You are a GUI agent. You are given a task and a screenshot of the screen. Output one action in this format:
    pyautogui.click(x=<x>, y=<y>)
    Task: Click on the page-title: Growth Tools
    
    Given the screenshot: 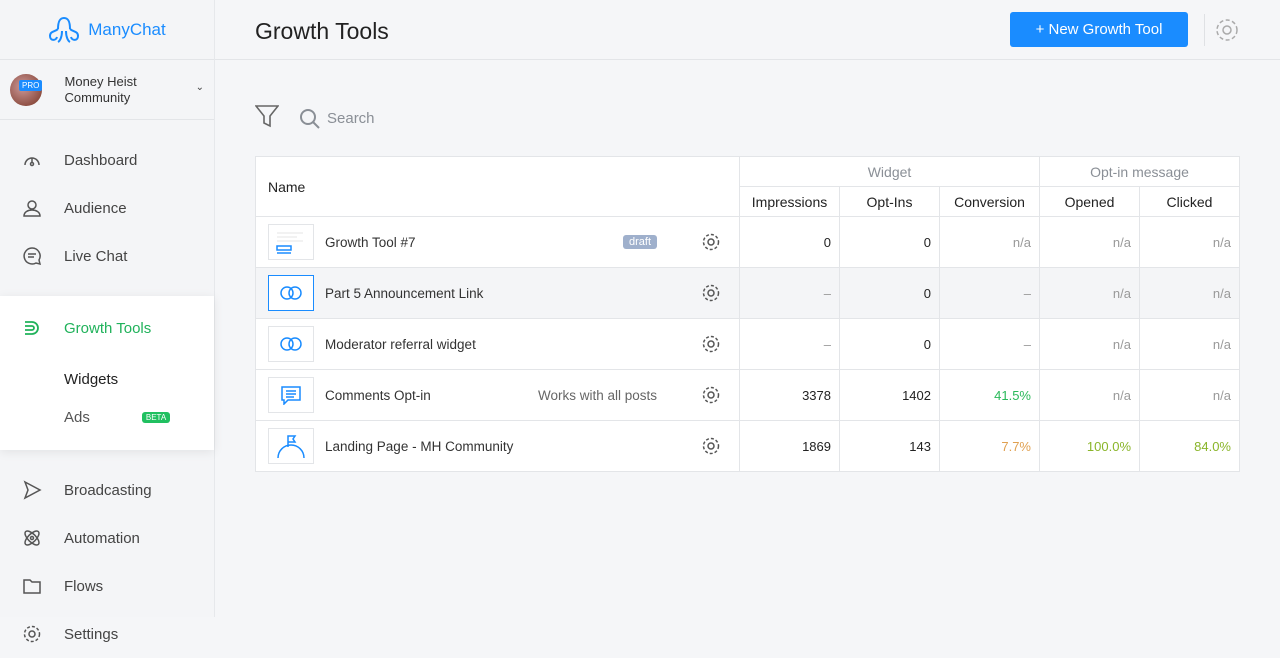 What is the action you would take?
    pyautogui.click(x=322, y=31)
    